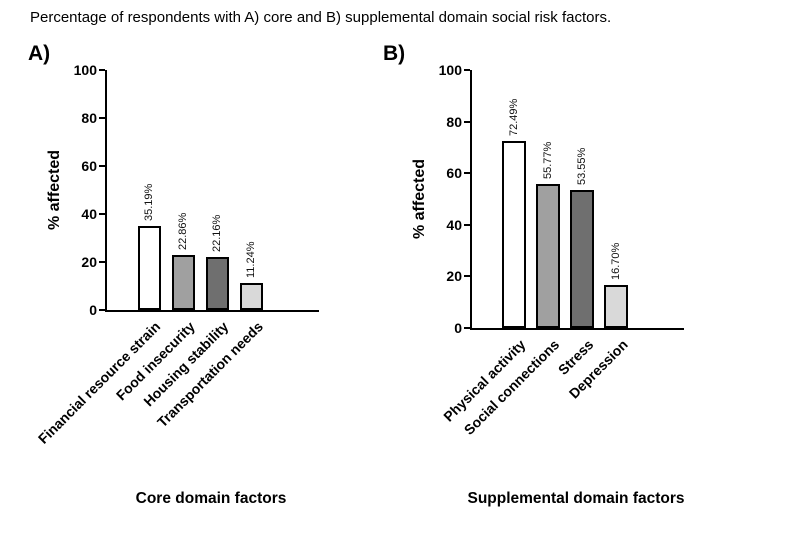 The width and height of the screenshot is (800, 537). Describe the element at coordinates (547, 160) in the screenshot. I see `bar-value-label: 55.77%` at that location.